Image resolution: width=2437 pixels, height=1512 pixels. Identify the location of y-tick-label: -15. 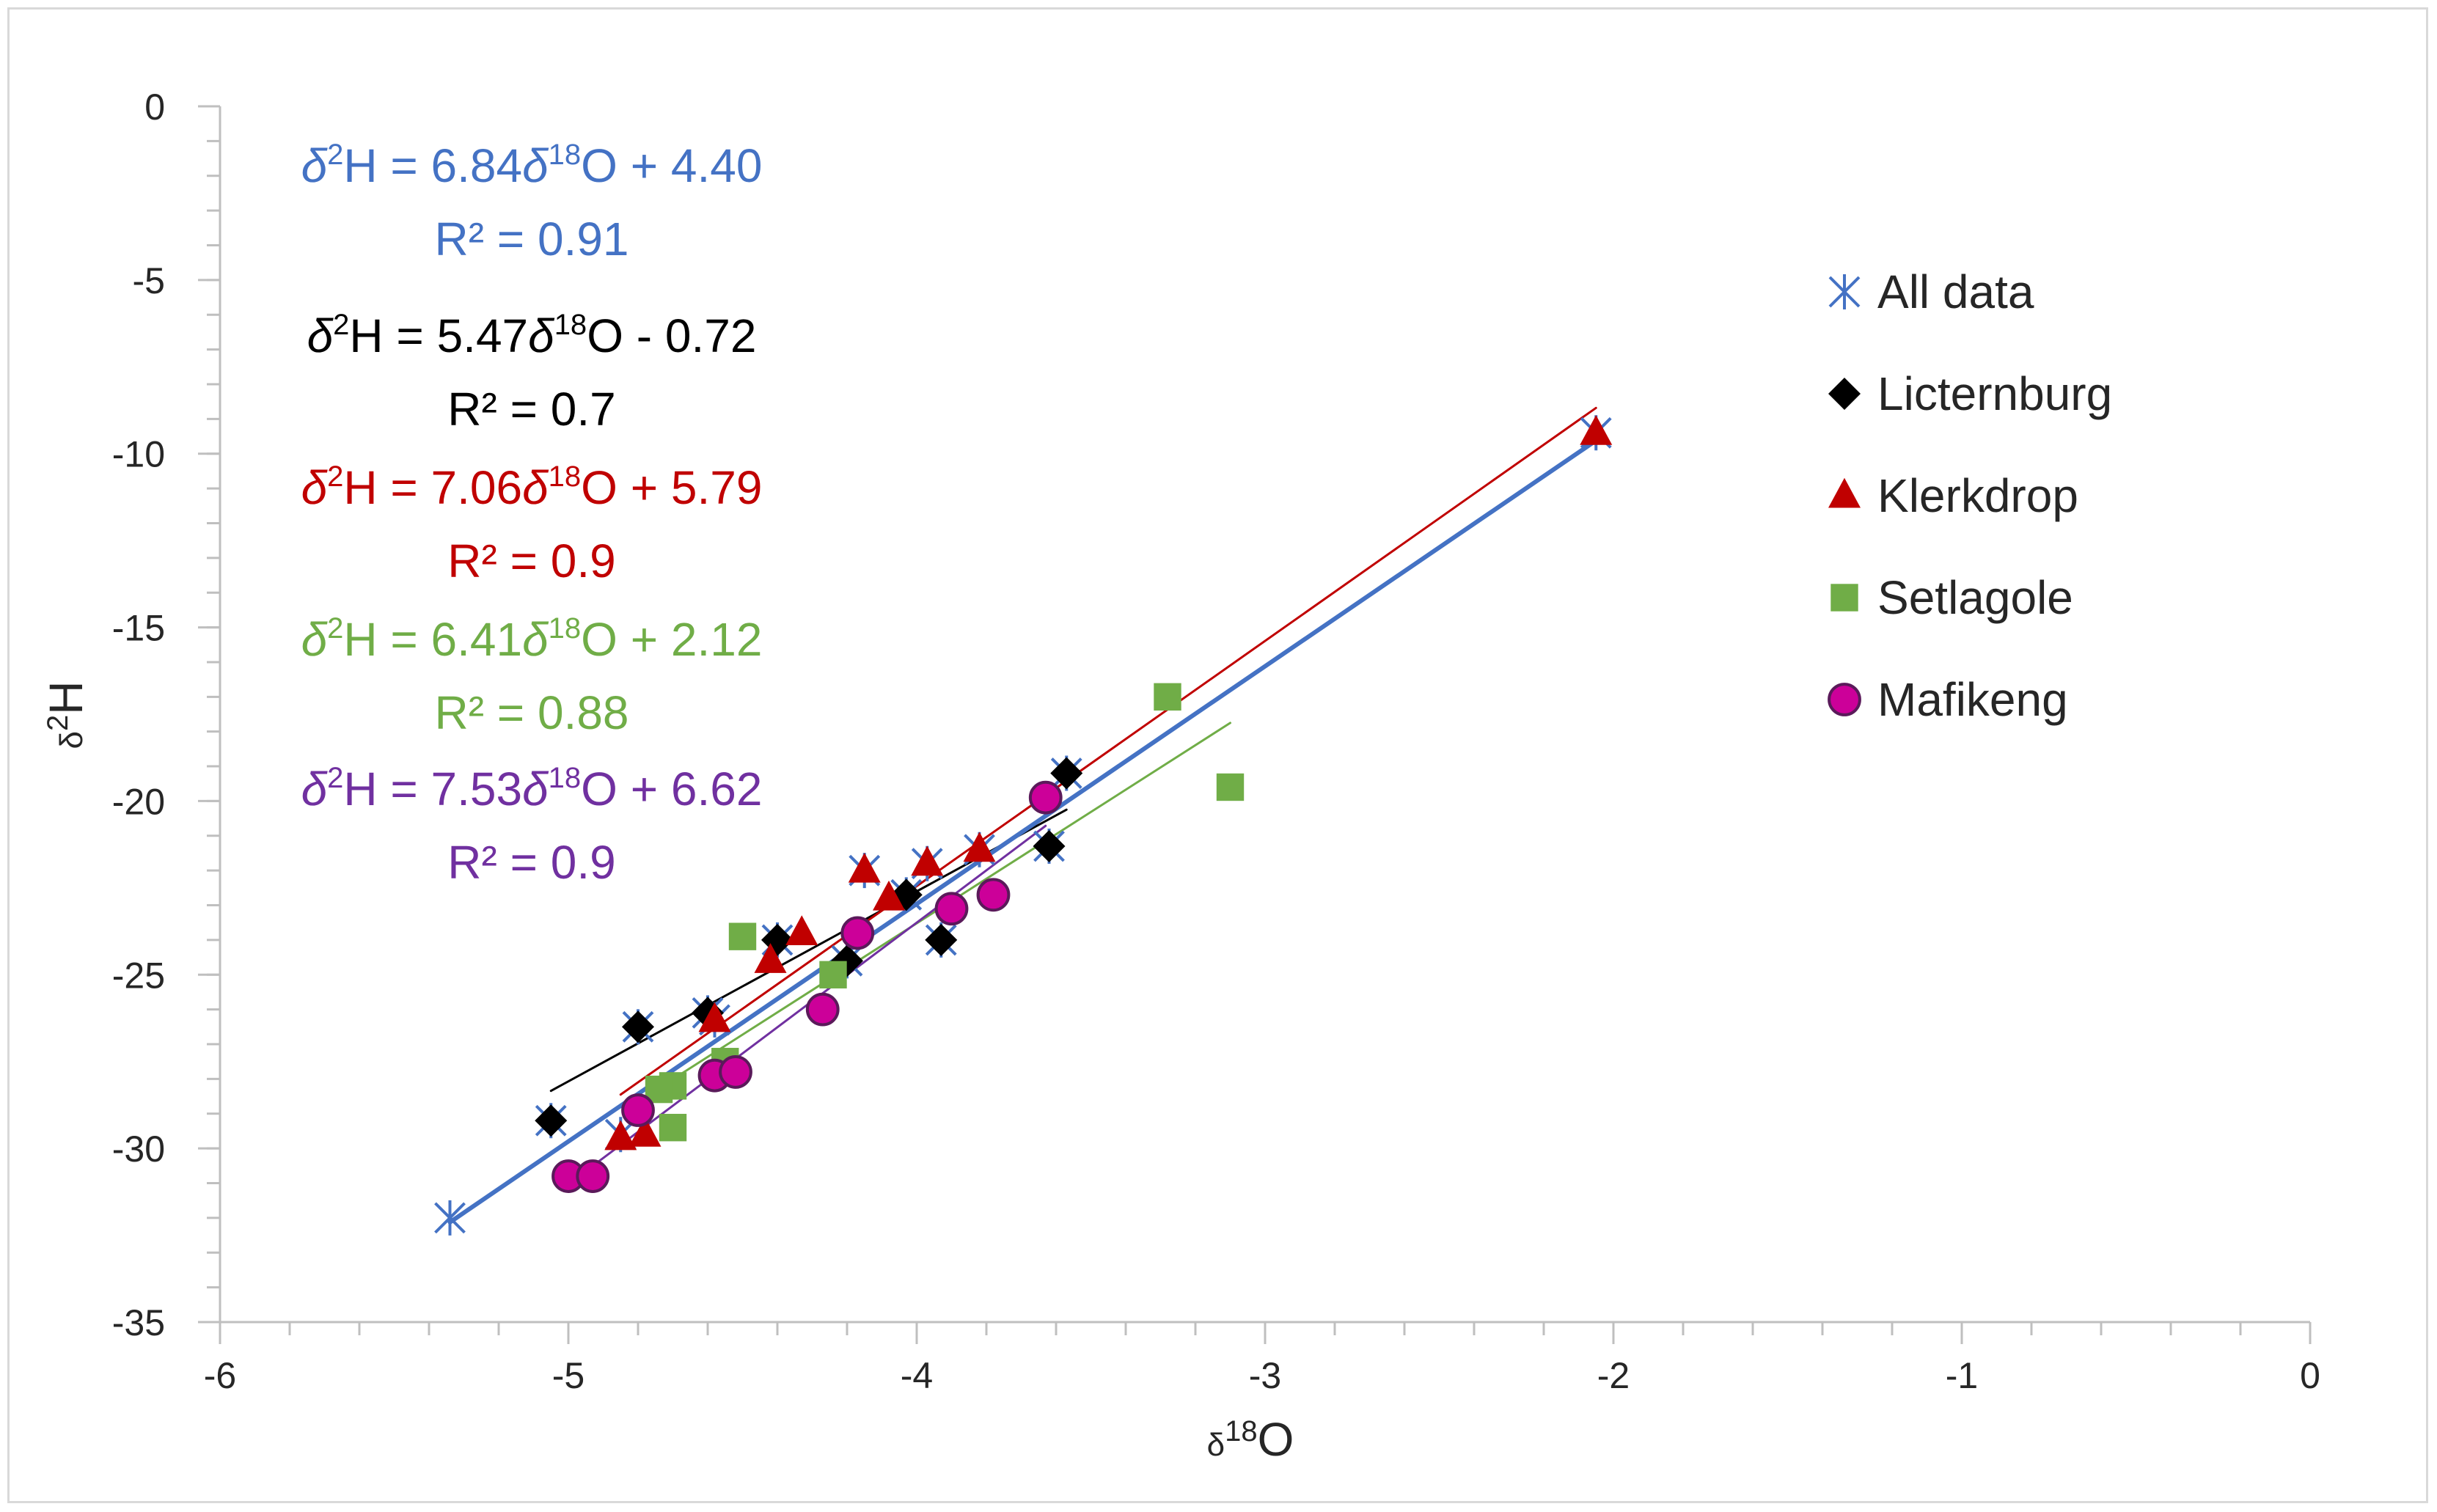
(138, 628).